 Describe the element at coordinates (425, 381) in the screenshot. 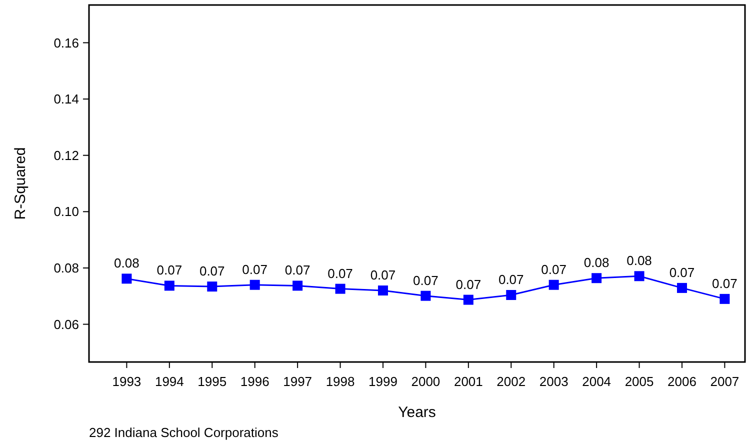

I see `x-tick-label: 2000` at that location.